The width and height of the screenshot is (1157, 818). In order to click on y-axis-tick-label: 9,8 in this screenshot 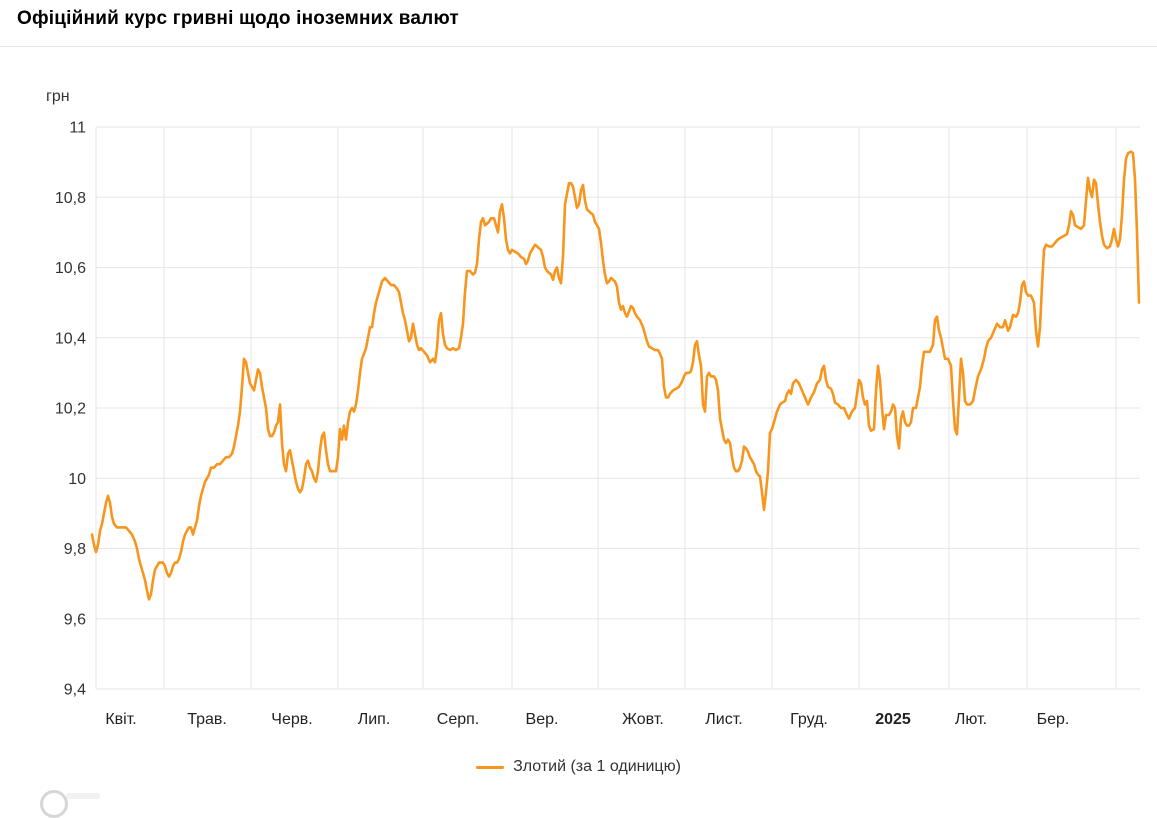, I will do `click(75, 549)`.